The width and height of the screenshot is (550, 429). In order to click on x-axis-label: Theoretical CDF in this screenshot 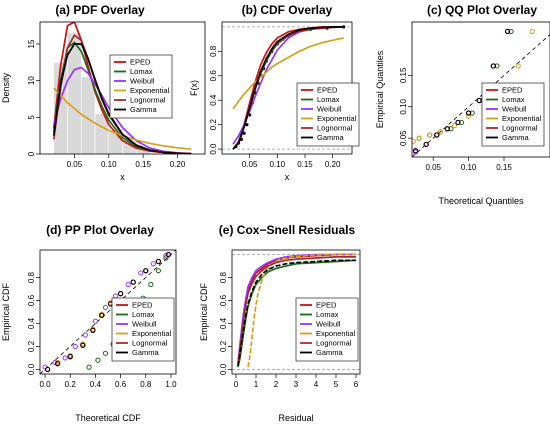, I will do `click(108, 418)`.